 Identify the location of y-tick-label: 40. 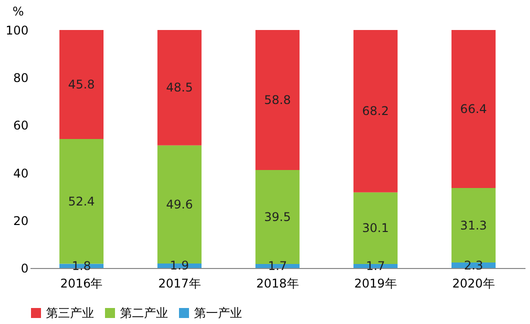
(20, 173).